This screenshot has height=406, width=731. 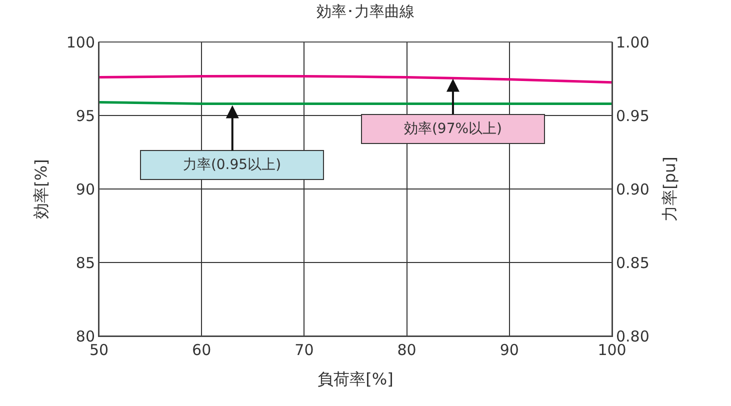 I want to click on y-tick-label: 90, so click(x=85, y=189).